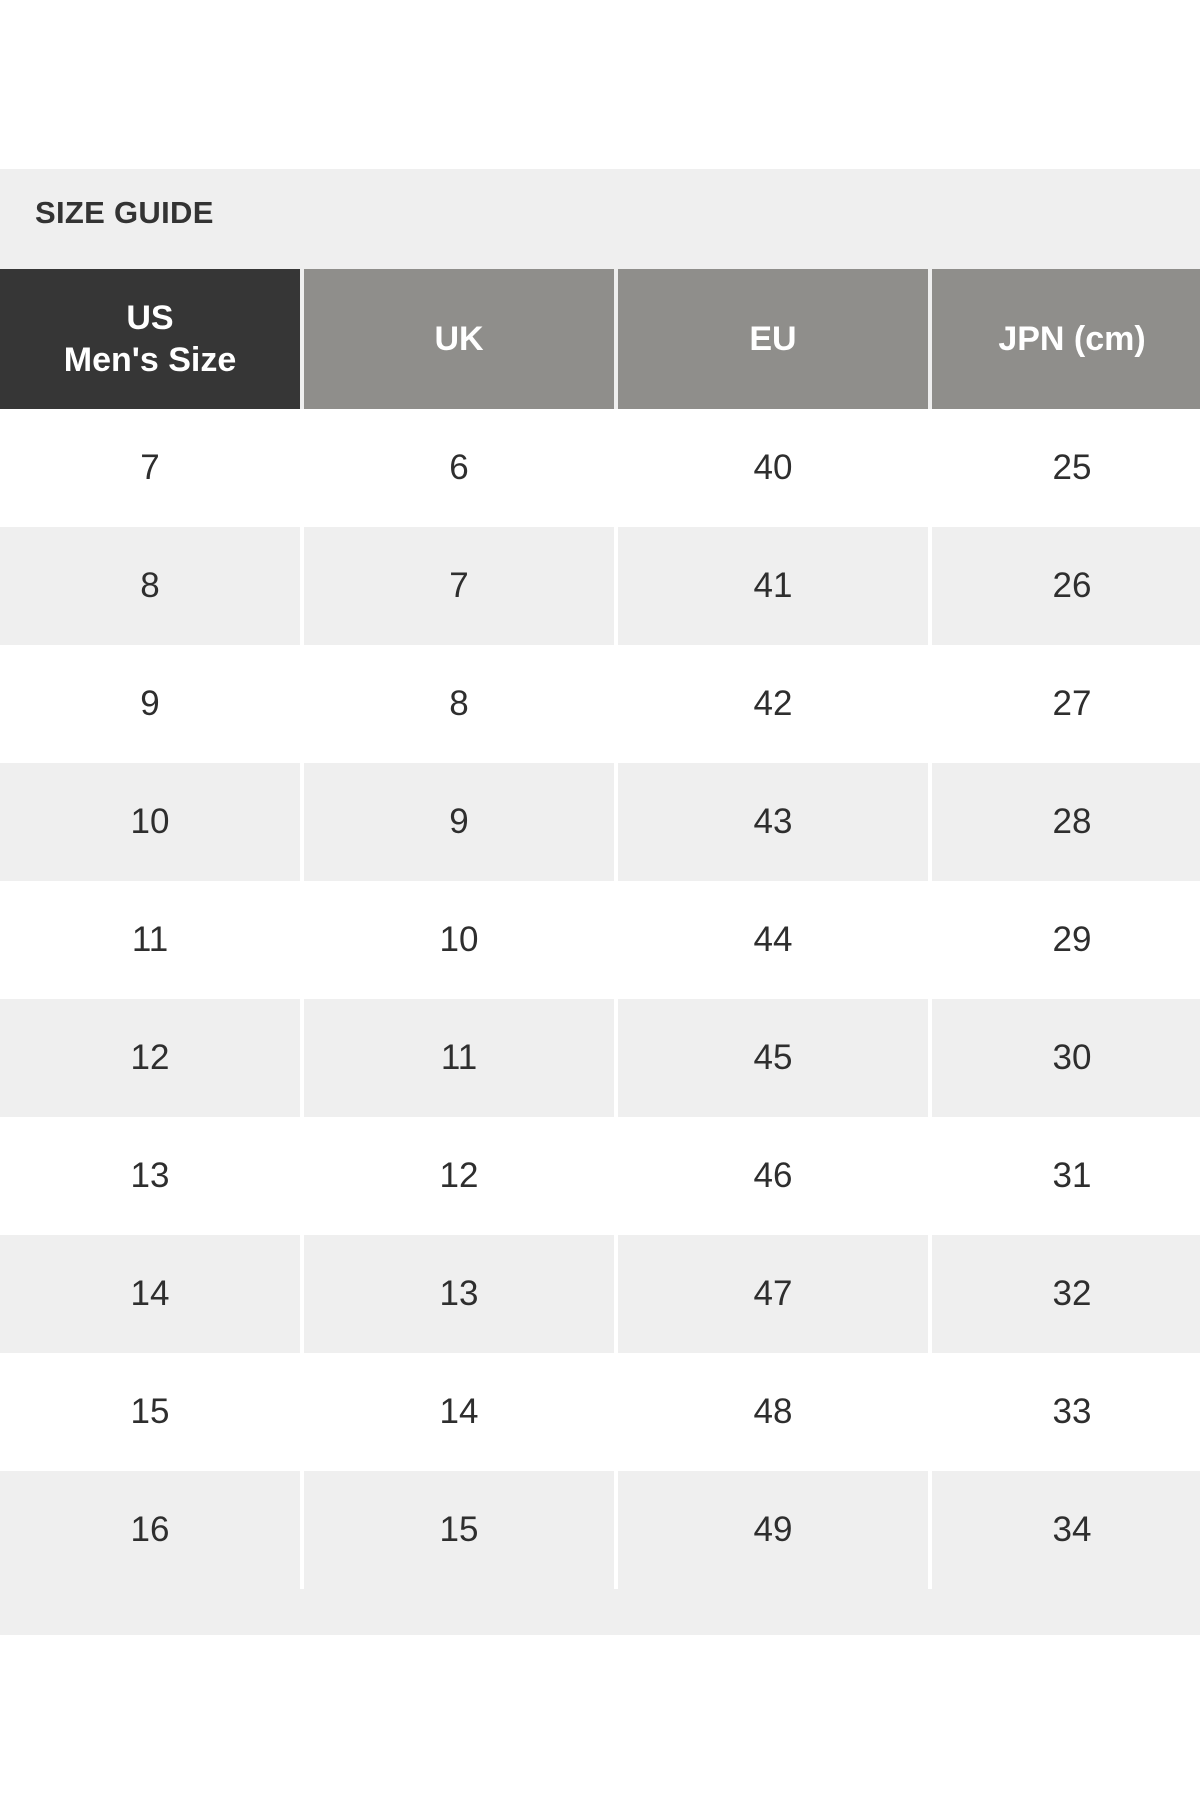 Image resolution: width=1200 pixels, height=1800 pixels. What do you see at coordinates (150, 822) in the screenshot?
I see `cell-us: 10` at bounding box center [150, 822].